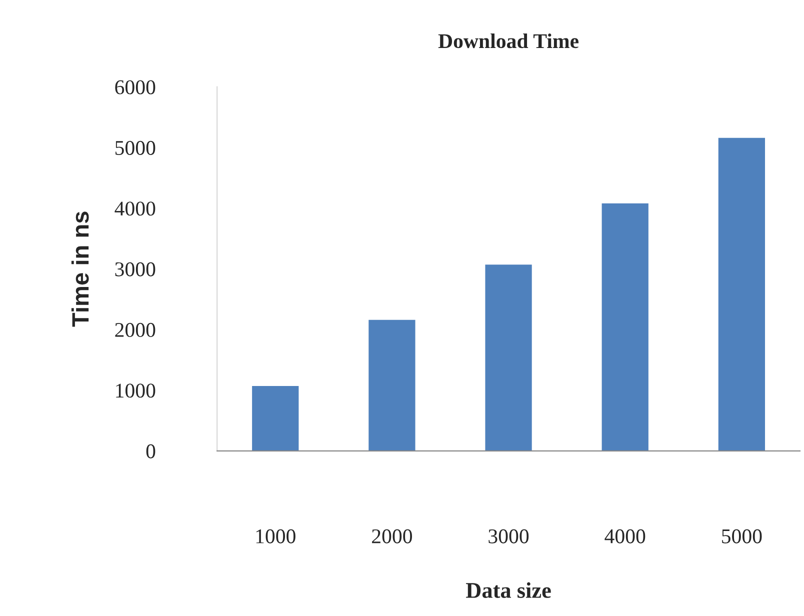  Describe the element at coordinates (276, 536) in the screenshot. I see `x-tick-label: 1000` at that location.